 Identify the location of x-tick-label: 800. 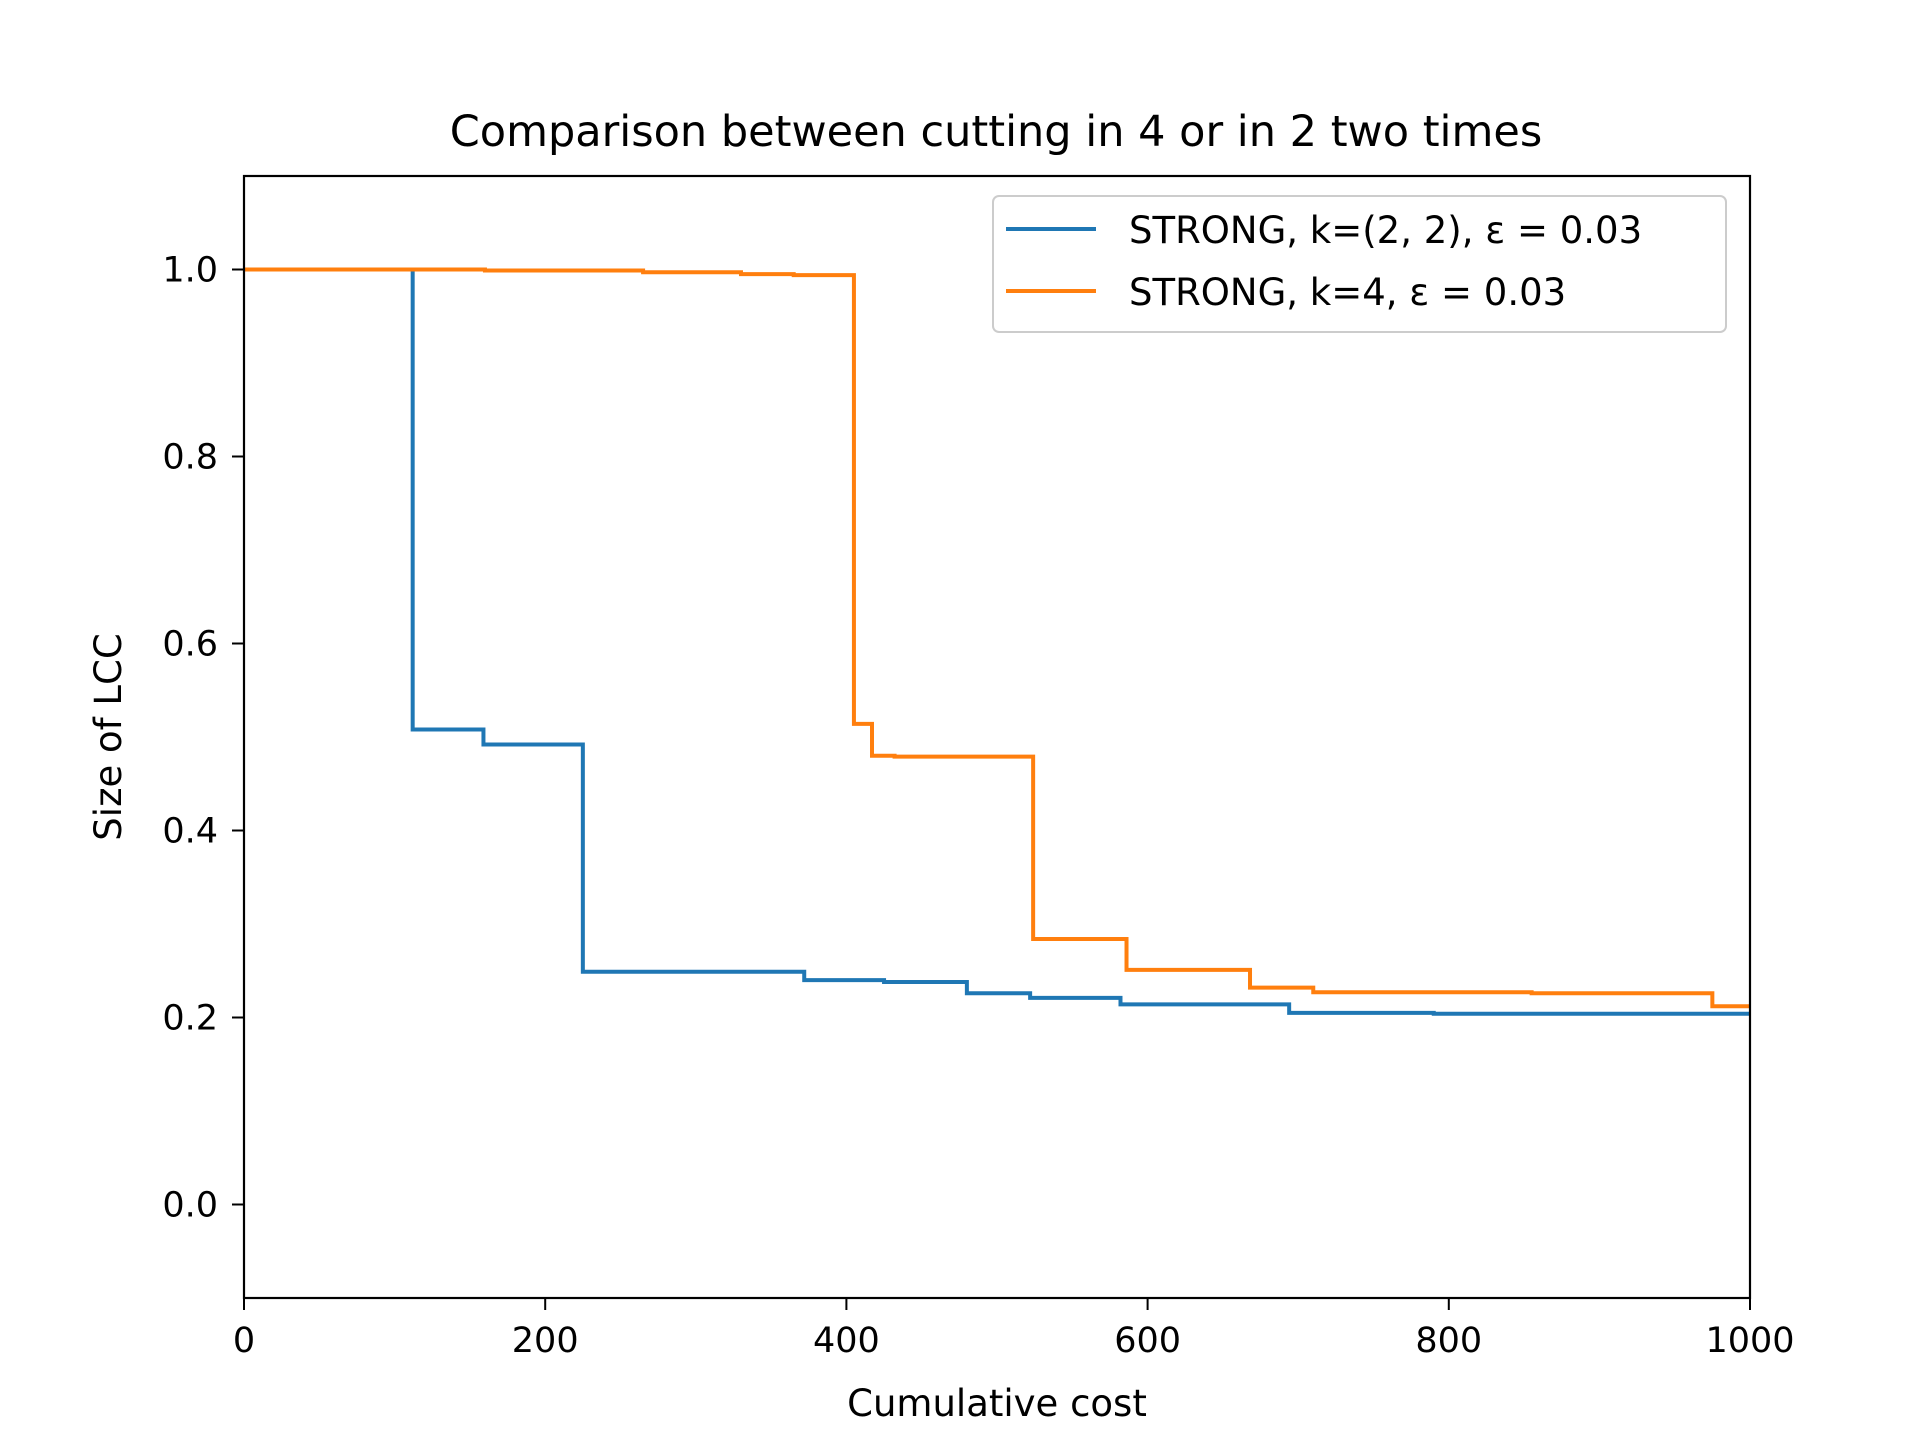
(1448, 1341).